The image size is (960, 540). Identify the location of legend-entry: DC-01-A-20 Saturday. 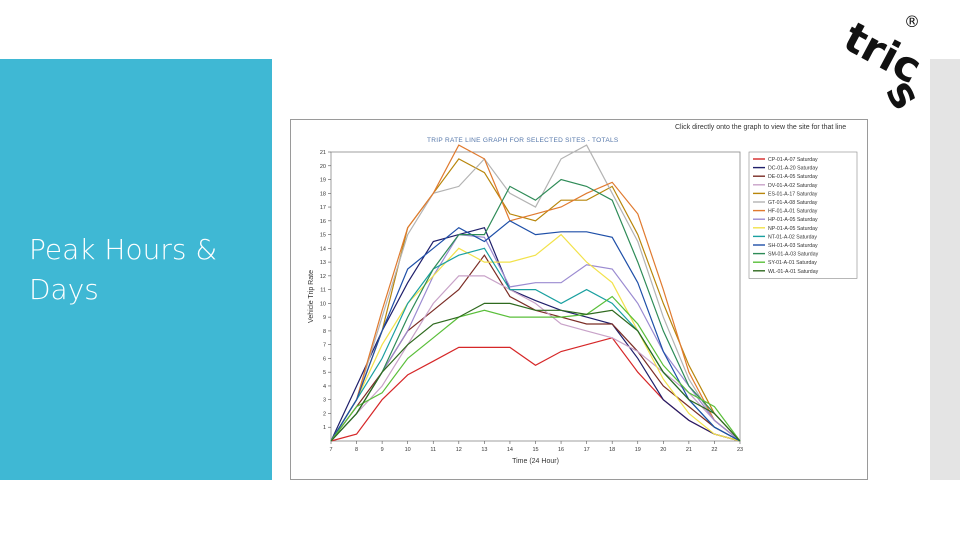
(793, 169).